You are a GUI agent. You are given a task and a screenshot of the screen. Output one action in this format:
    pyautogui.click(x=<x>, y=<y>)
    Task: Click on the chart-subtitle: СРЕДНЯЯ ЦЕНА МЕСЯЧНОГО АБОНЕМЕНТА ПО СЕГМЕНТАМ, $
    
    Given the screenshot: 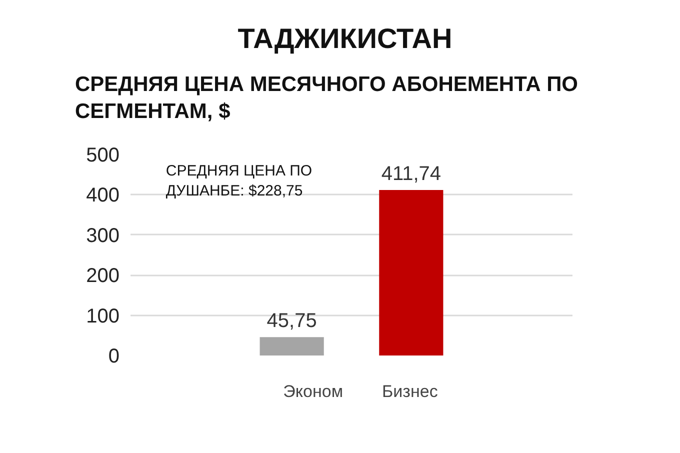 What is the action you would take?
    pyautogui.click(x=327, y=98)
    